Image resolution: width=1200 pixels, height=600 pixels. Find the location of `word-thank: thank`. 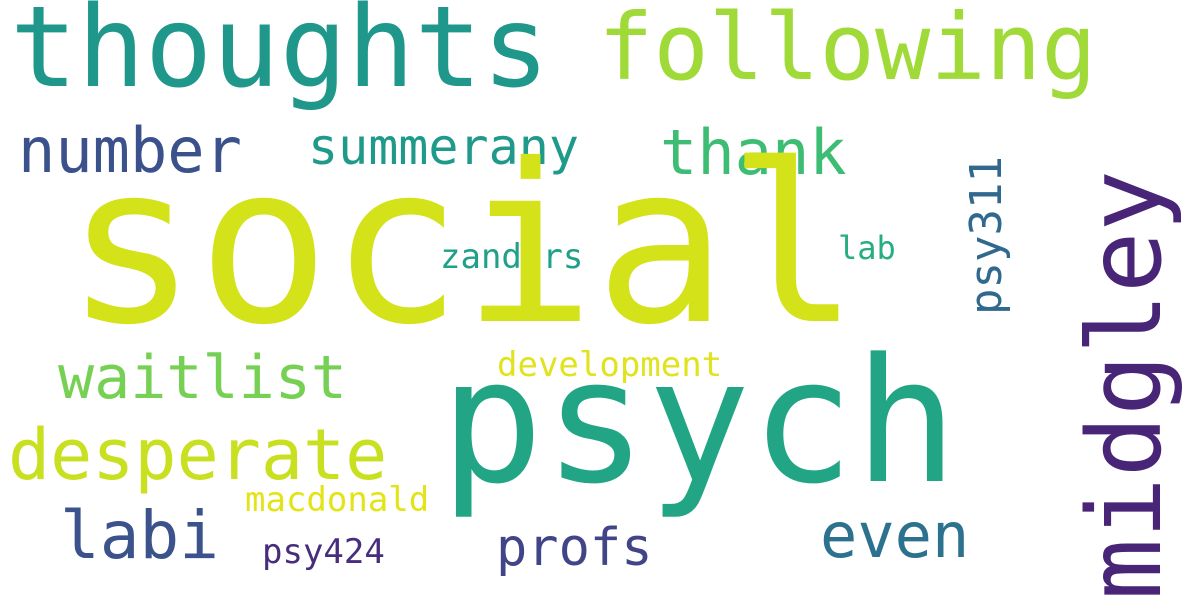

word-thank: thank is located at coordinates (753, 152).